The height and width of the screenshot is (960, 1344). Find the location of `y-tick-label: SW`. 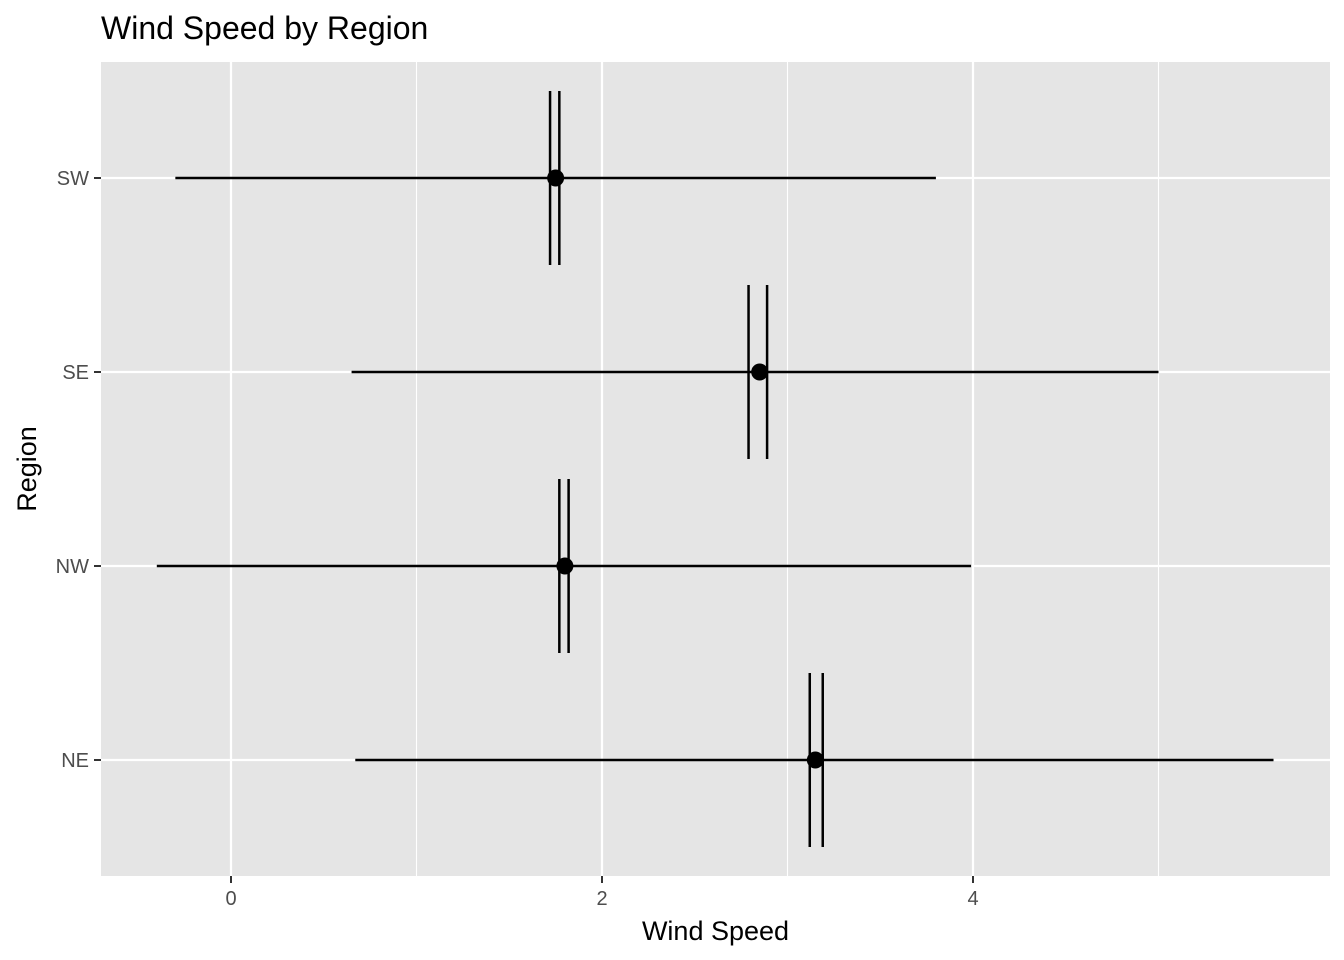

y-tick-label: SW is located at coordinates (73, 179).